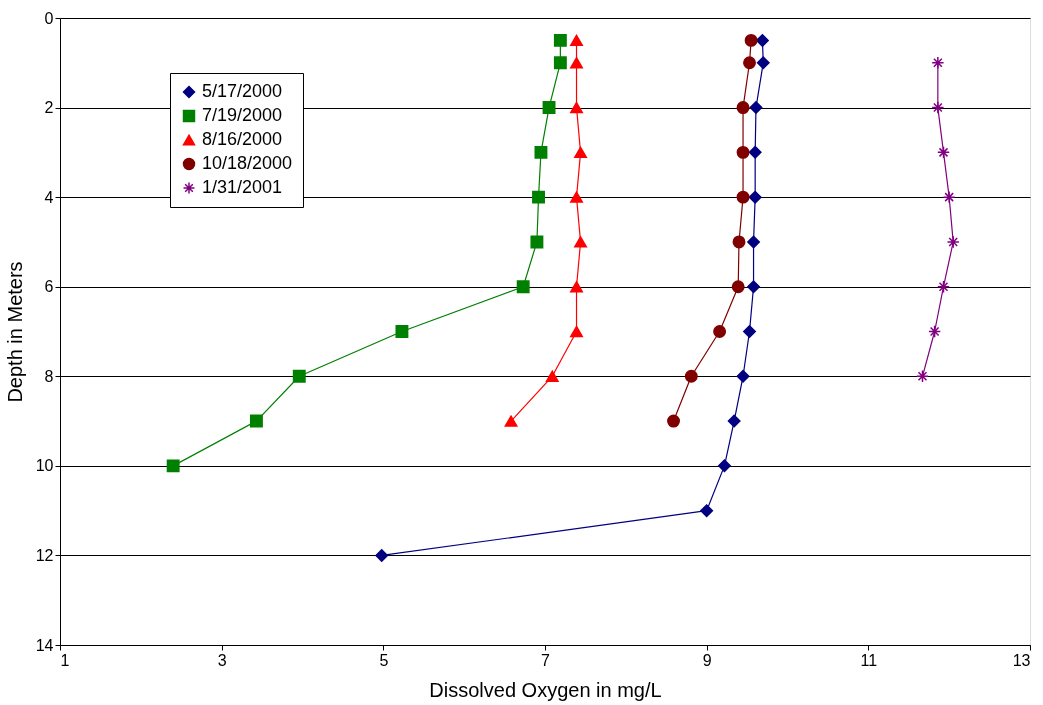  I want to click on y-tick-label: 6, so click(49, 287).